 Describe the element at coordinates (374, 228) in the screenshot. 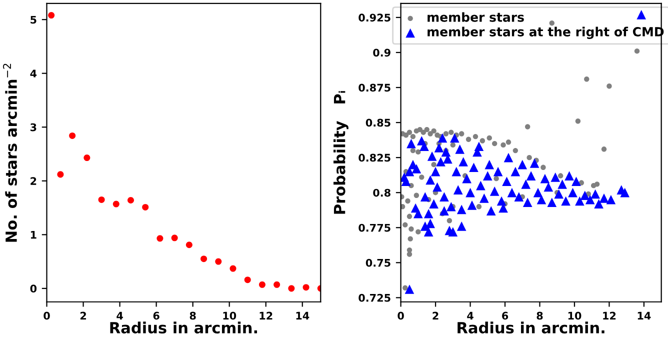

I see `y-tick-label: 0.775` at that location.